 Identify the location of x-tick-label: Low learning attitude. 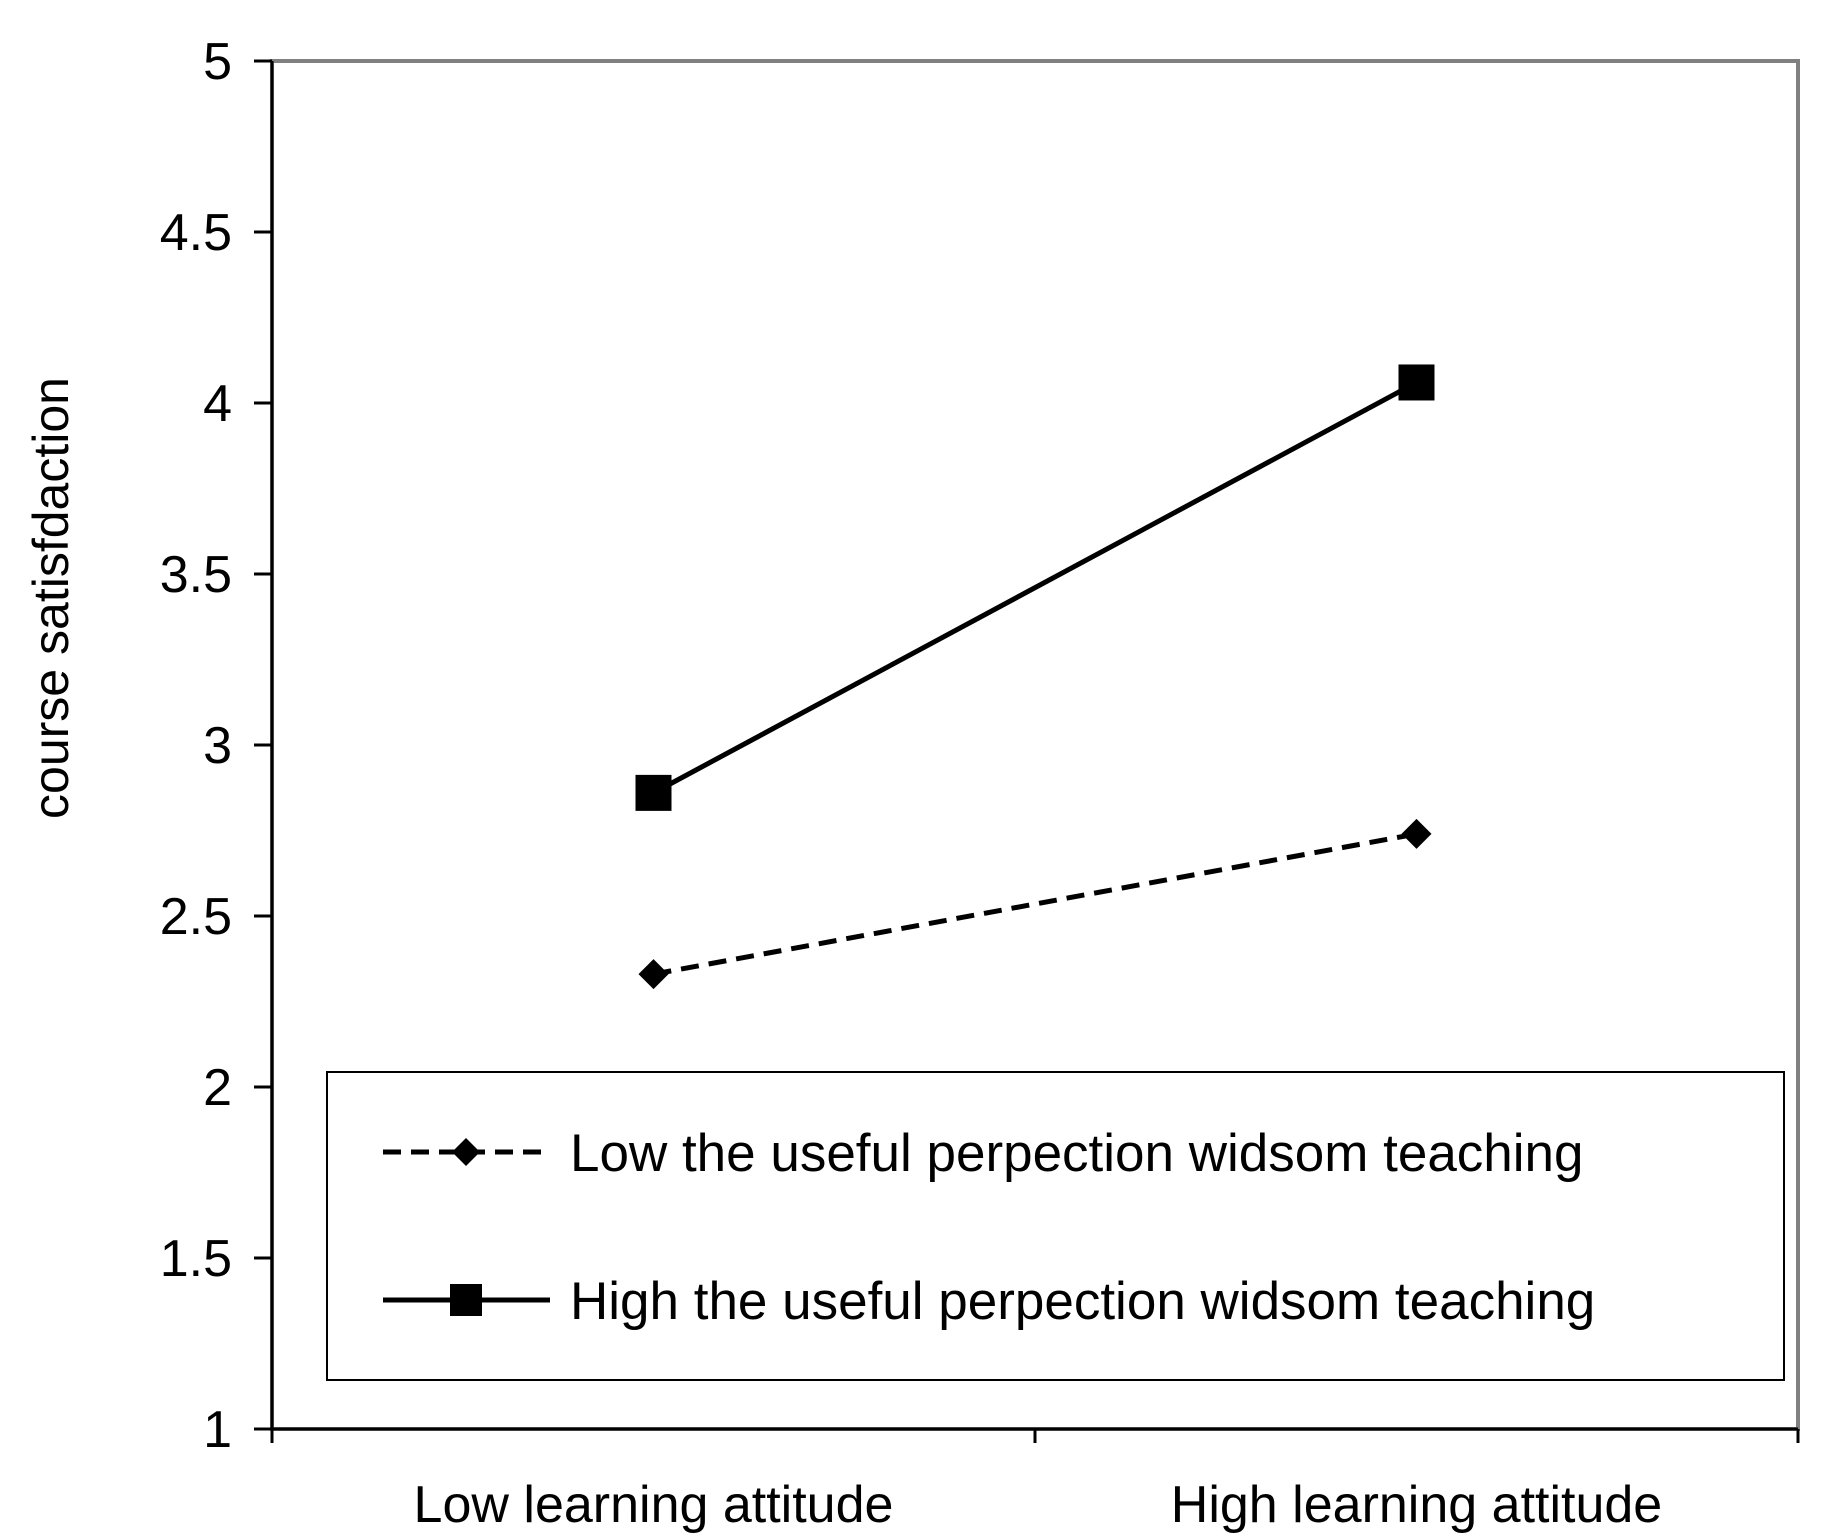
(654, 1505).